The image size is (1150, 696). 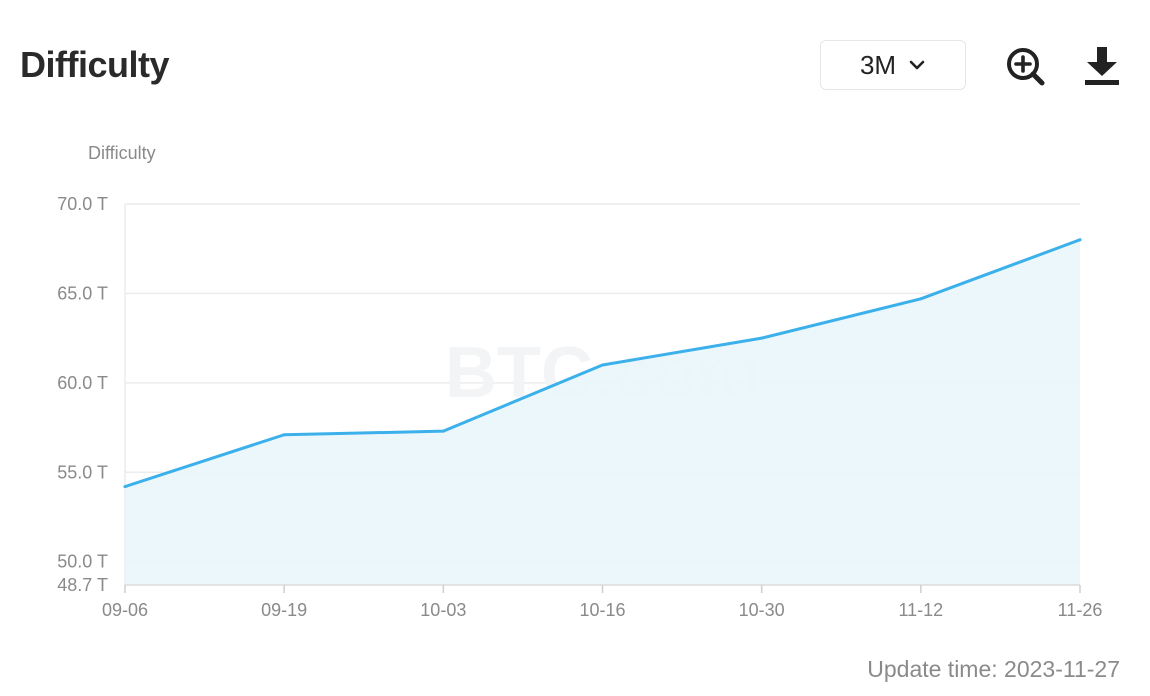 I want to click on y-tick-label: 50.0 T, so click(x=82, y=562).